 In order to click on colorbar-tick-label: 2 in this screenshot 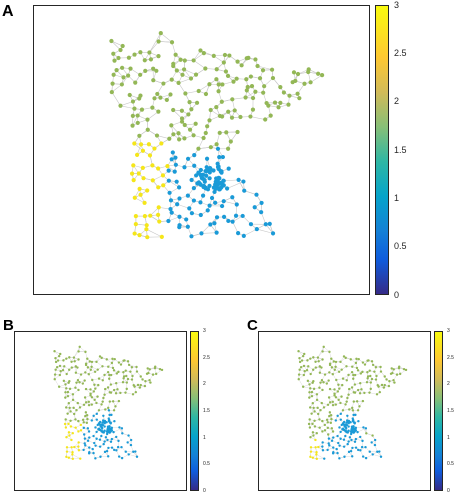, I will do `click(397, 101)`.